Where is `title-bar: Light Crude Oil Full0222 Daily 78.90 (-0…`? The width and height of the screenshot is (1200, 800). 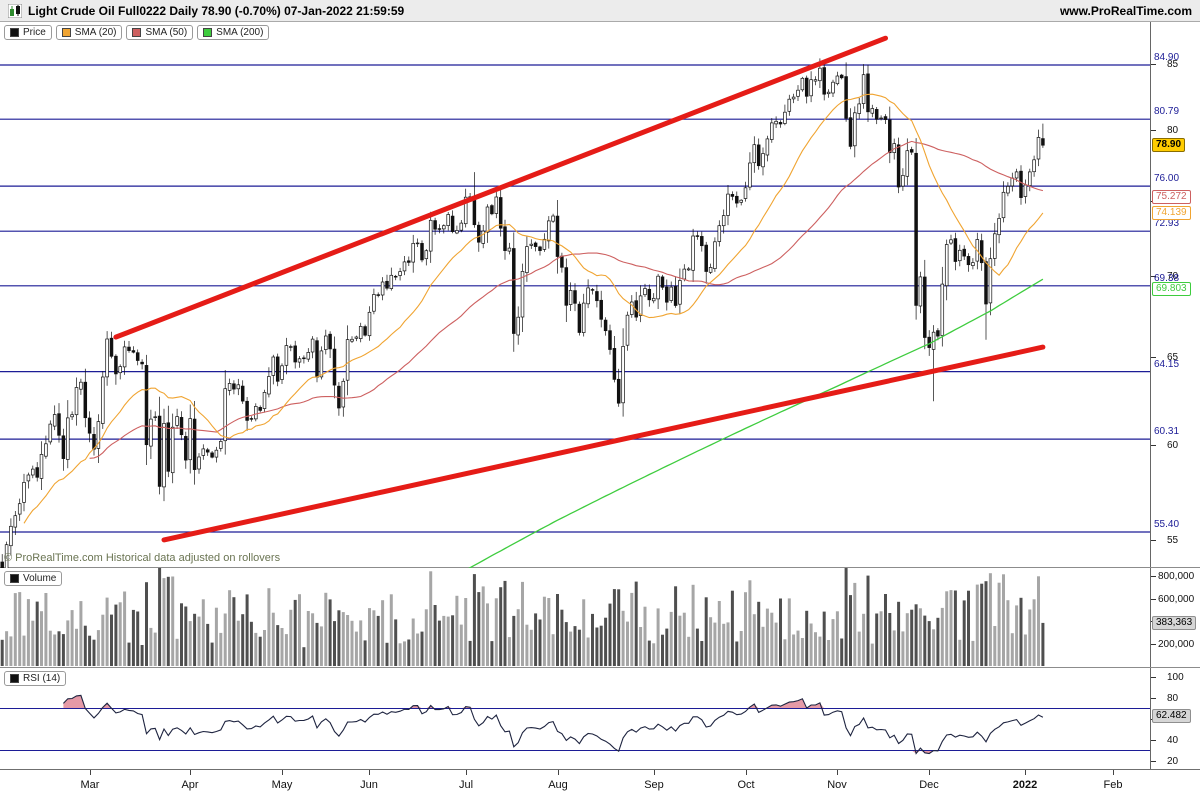
title-bar: Light Crude Oil Full0222 Daily 78.90 (-0… is located at coordinates (600, 11).